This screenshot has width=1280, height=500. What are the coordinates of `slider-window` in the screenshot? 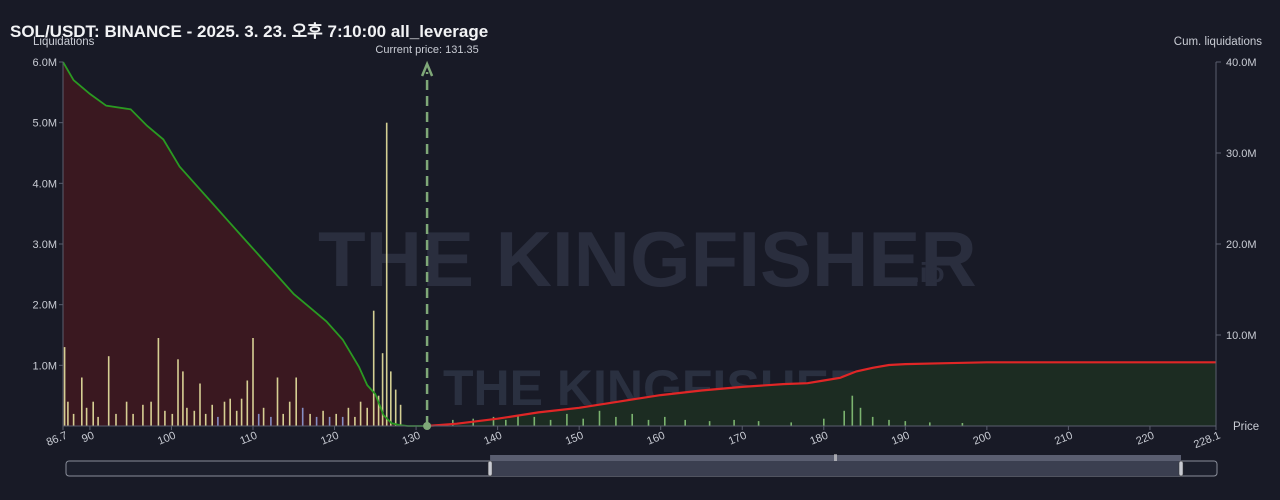 It's located at (835, 468).